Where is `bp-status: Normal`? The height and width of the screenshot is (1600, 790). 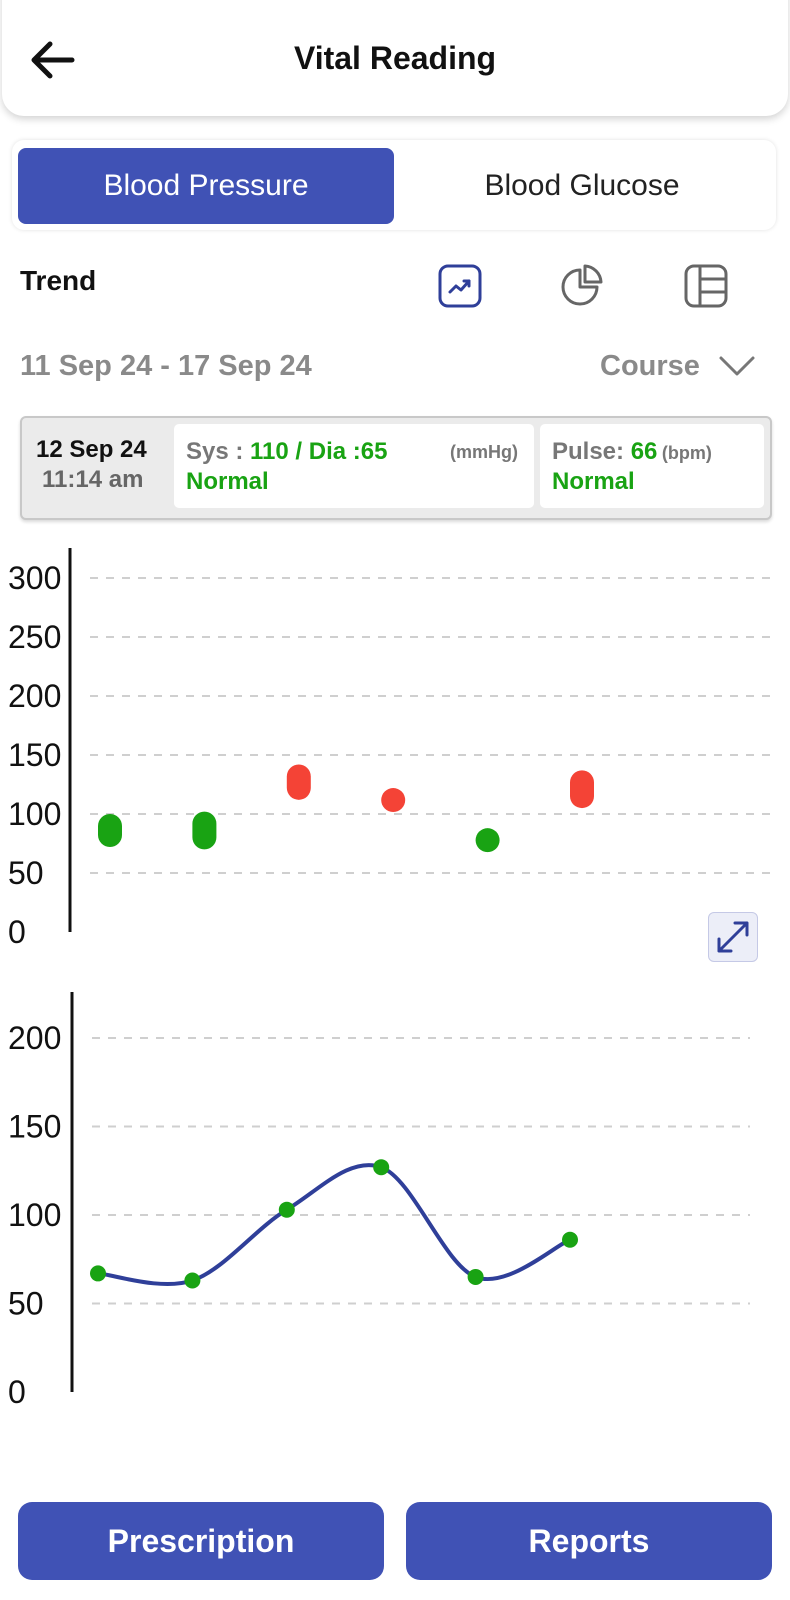 bp-status: Normal is located at coordinates (227, 481).